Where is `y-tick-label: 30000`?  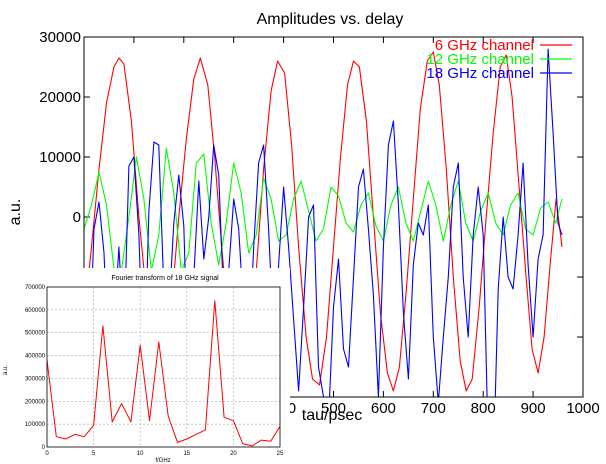
y-tick-label: 30000 is located at coordinates (60, 37).